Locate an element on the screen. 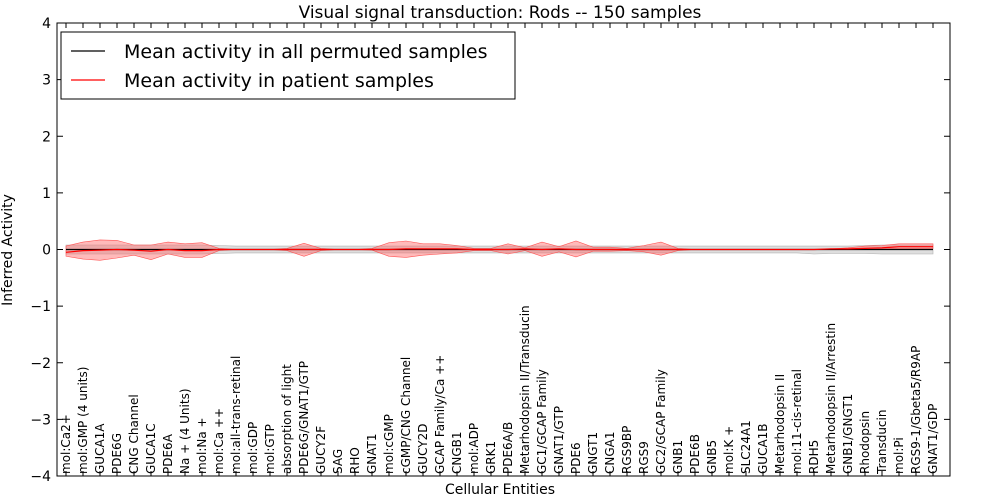 The width and height of the screenshot is (1000, 500). x-tick-label: CNGB1 is located at coordinates (457, 452).